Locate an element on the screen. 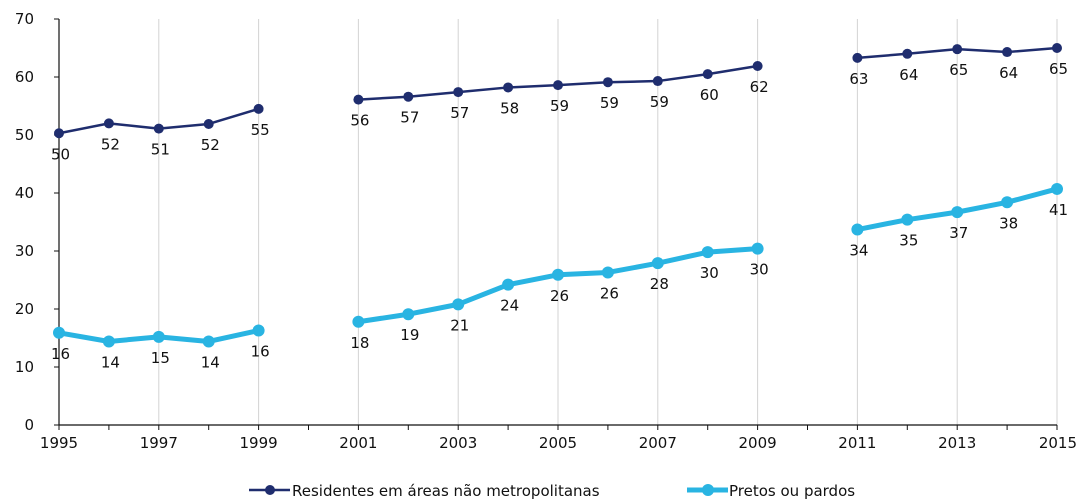 This screenshot has height=499, width=1078. y-tick-label-70: 70 is located at coordinates (24, 19).